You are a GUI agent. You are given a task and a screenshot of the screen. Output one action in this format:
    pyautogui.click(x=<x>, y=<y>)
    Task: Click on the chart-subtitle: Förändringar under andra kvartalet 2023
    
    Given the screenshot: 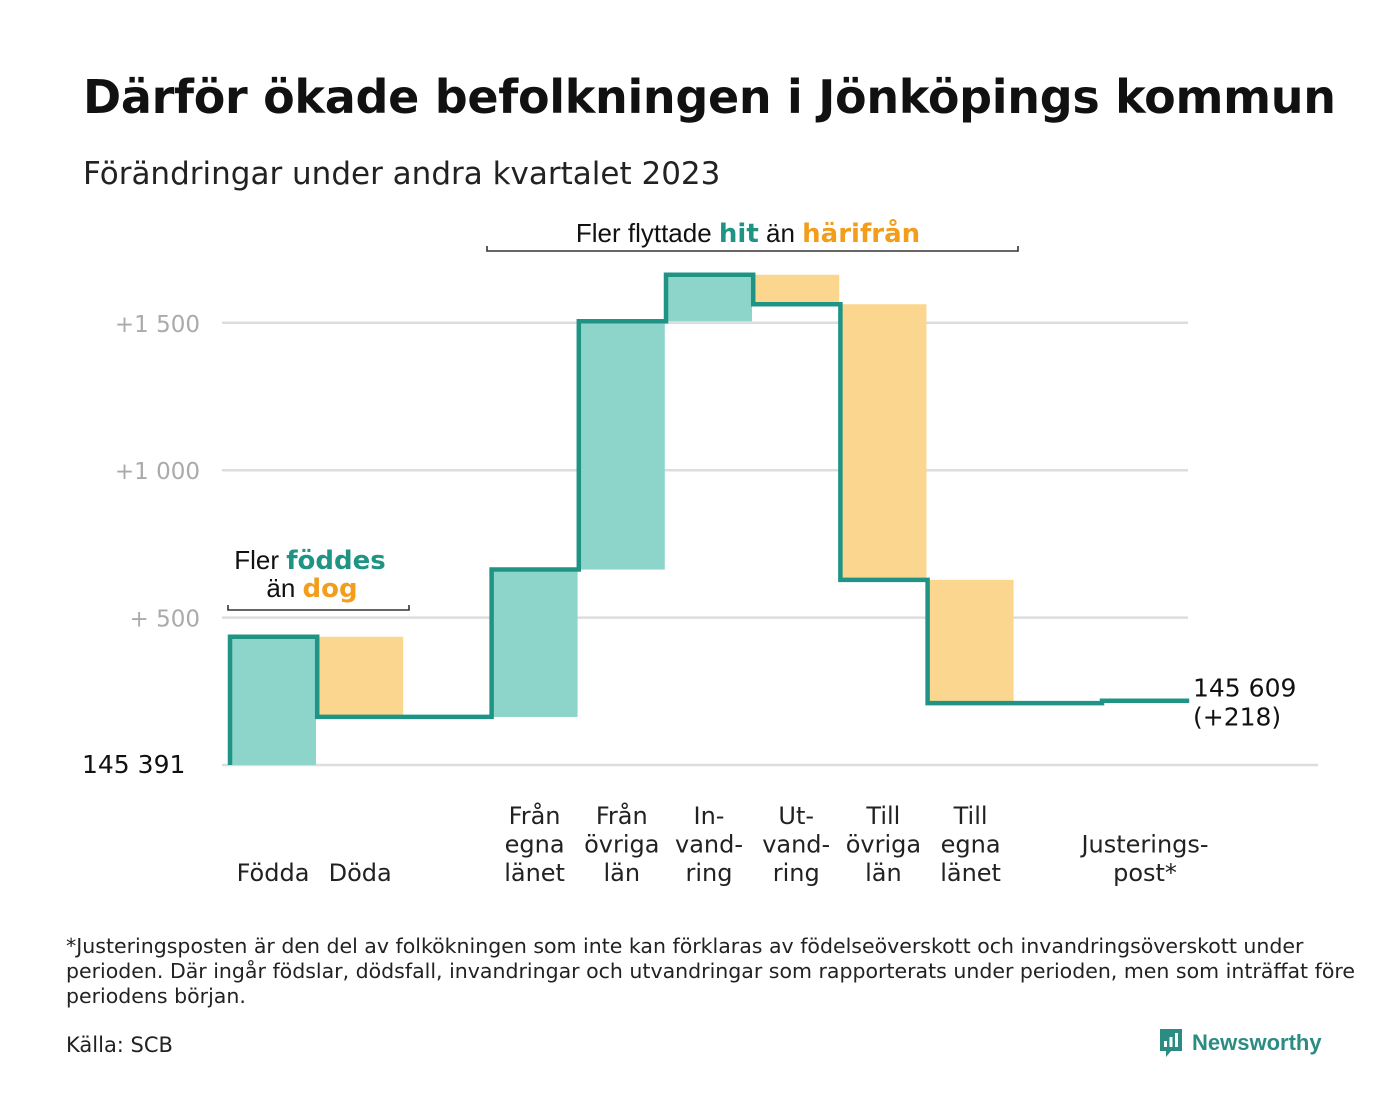 What is the action you would take?
    pyautogui.click(x=402, y=174)
    